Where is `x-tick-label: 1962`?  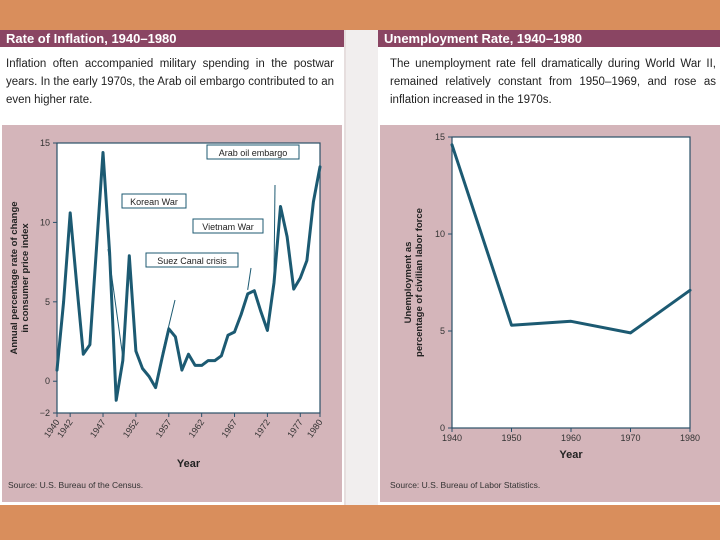 x-tick-label: 1962 is located at coordinates (197, 428).